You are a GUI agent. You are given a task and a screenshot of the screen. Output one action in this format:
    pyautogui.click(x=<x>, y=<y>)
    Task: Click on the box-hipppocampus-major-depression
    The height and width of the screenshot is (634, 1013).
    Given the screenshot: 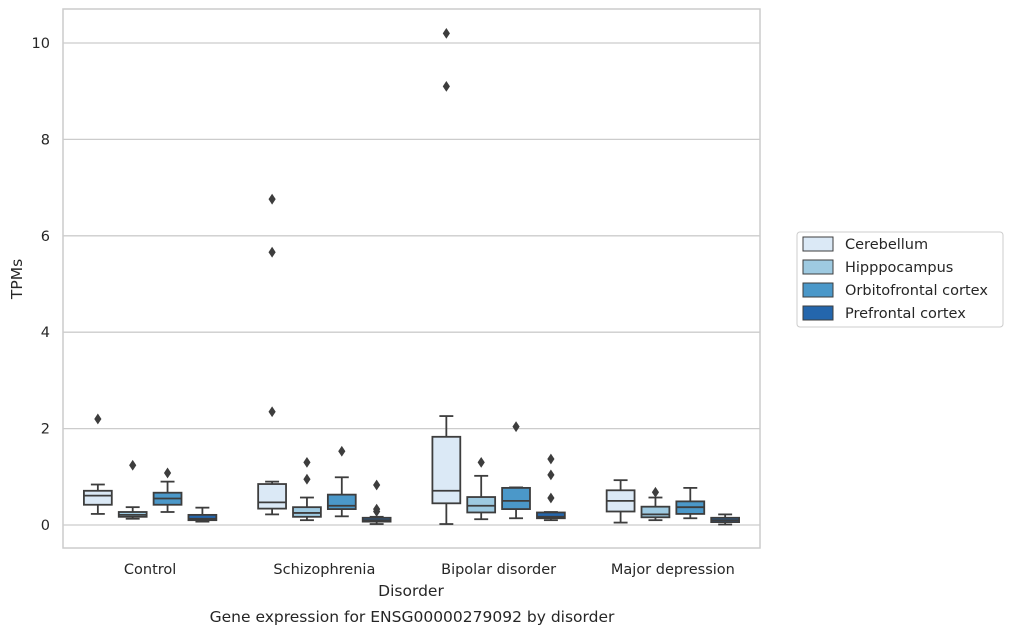 What is the action you would take?
    pyautogui.click(x=655, y=504)
    